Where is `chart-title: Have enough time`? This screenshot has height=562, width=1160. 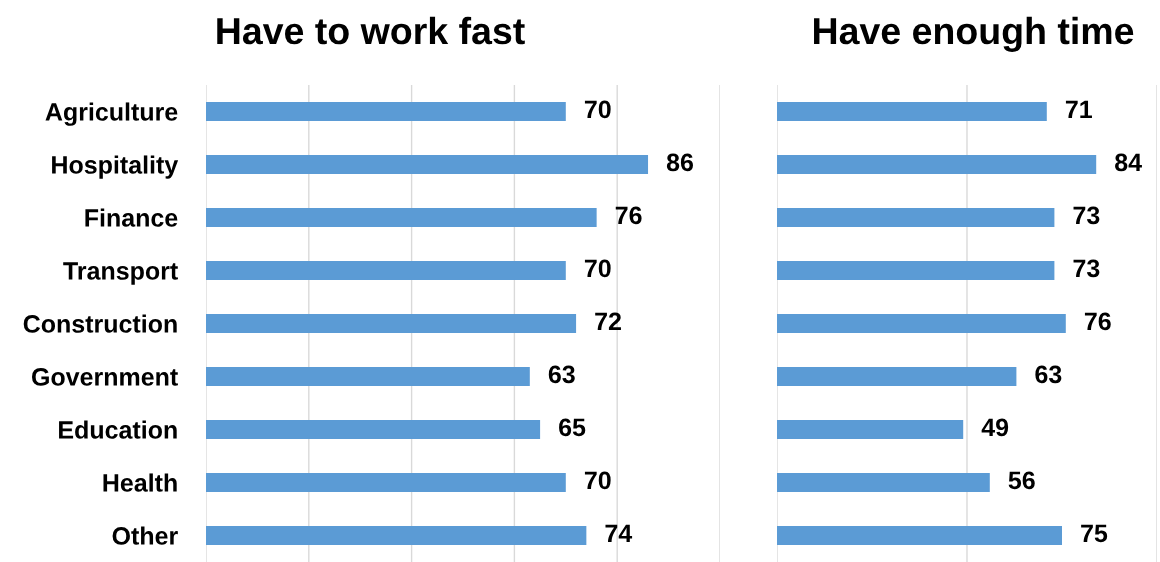
chart-title: Have enough time is located at coordinates (974, 34).